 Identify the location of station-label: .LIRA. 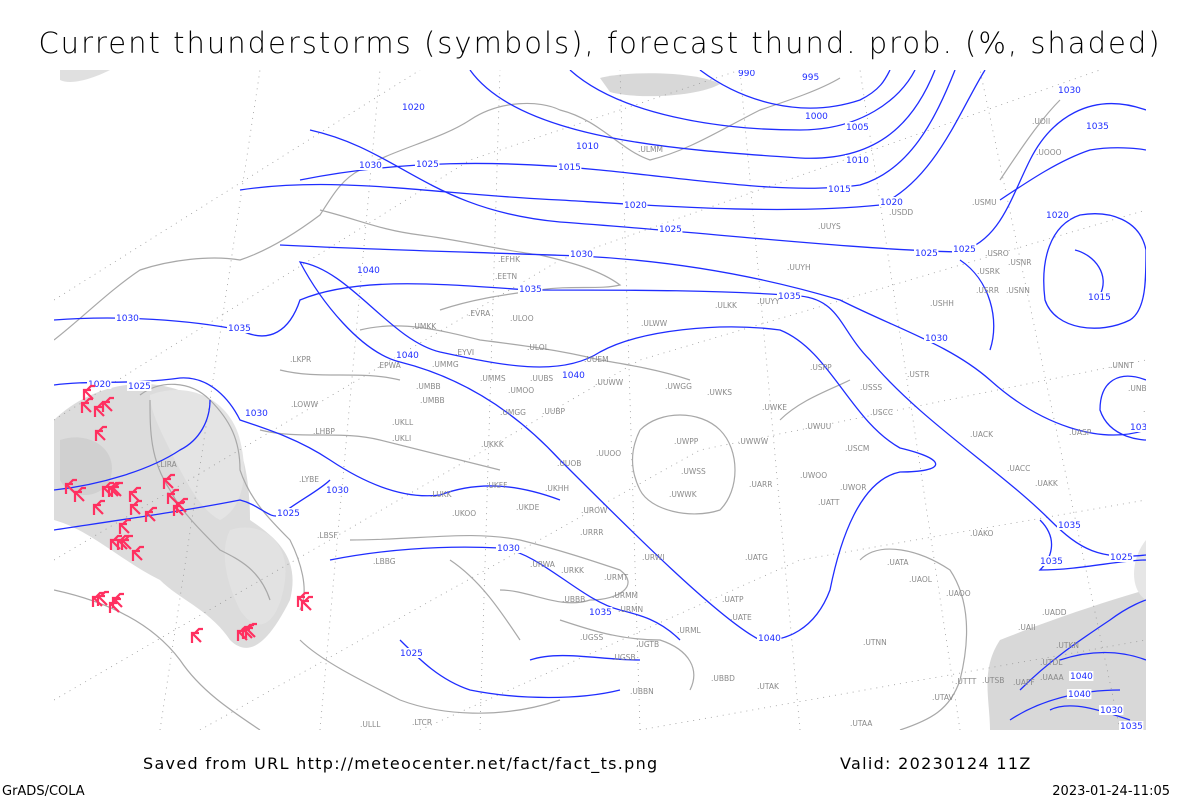
(168, 464).